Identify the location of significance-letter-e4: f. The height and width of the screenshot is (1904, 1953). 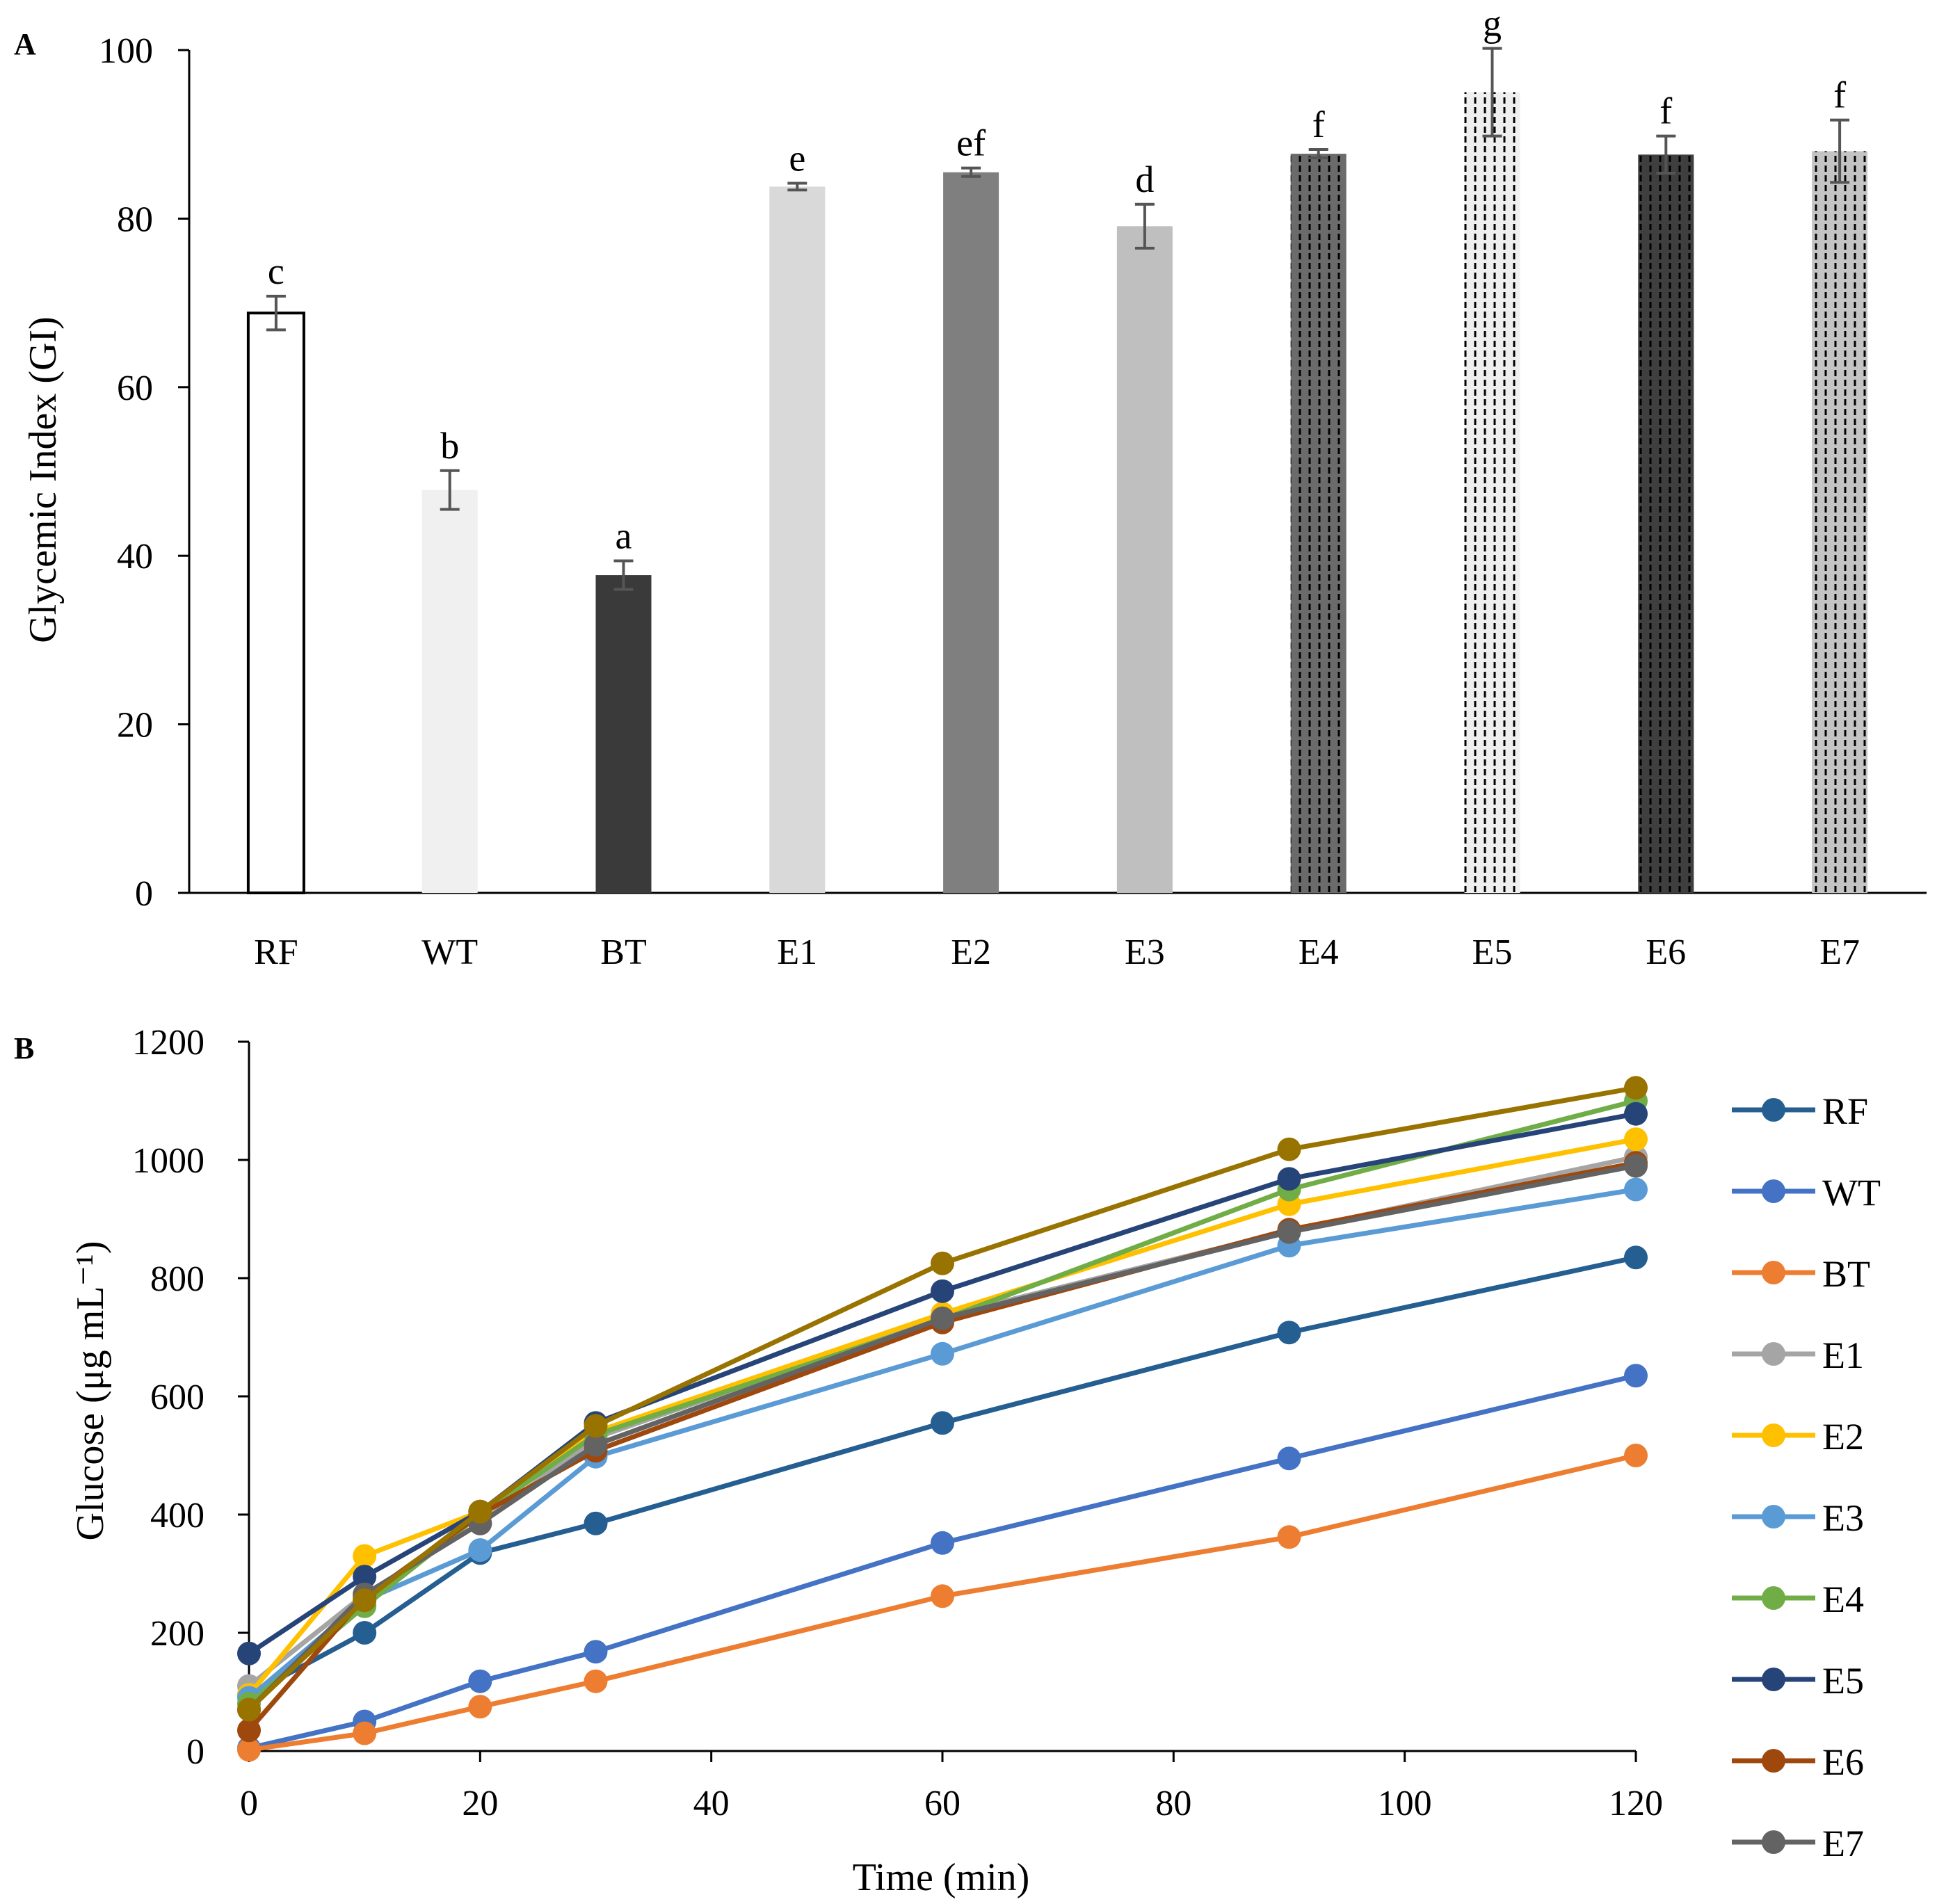
(1318, 124).